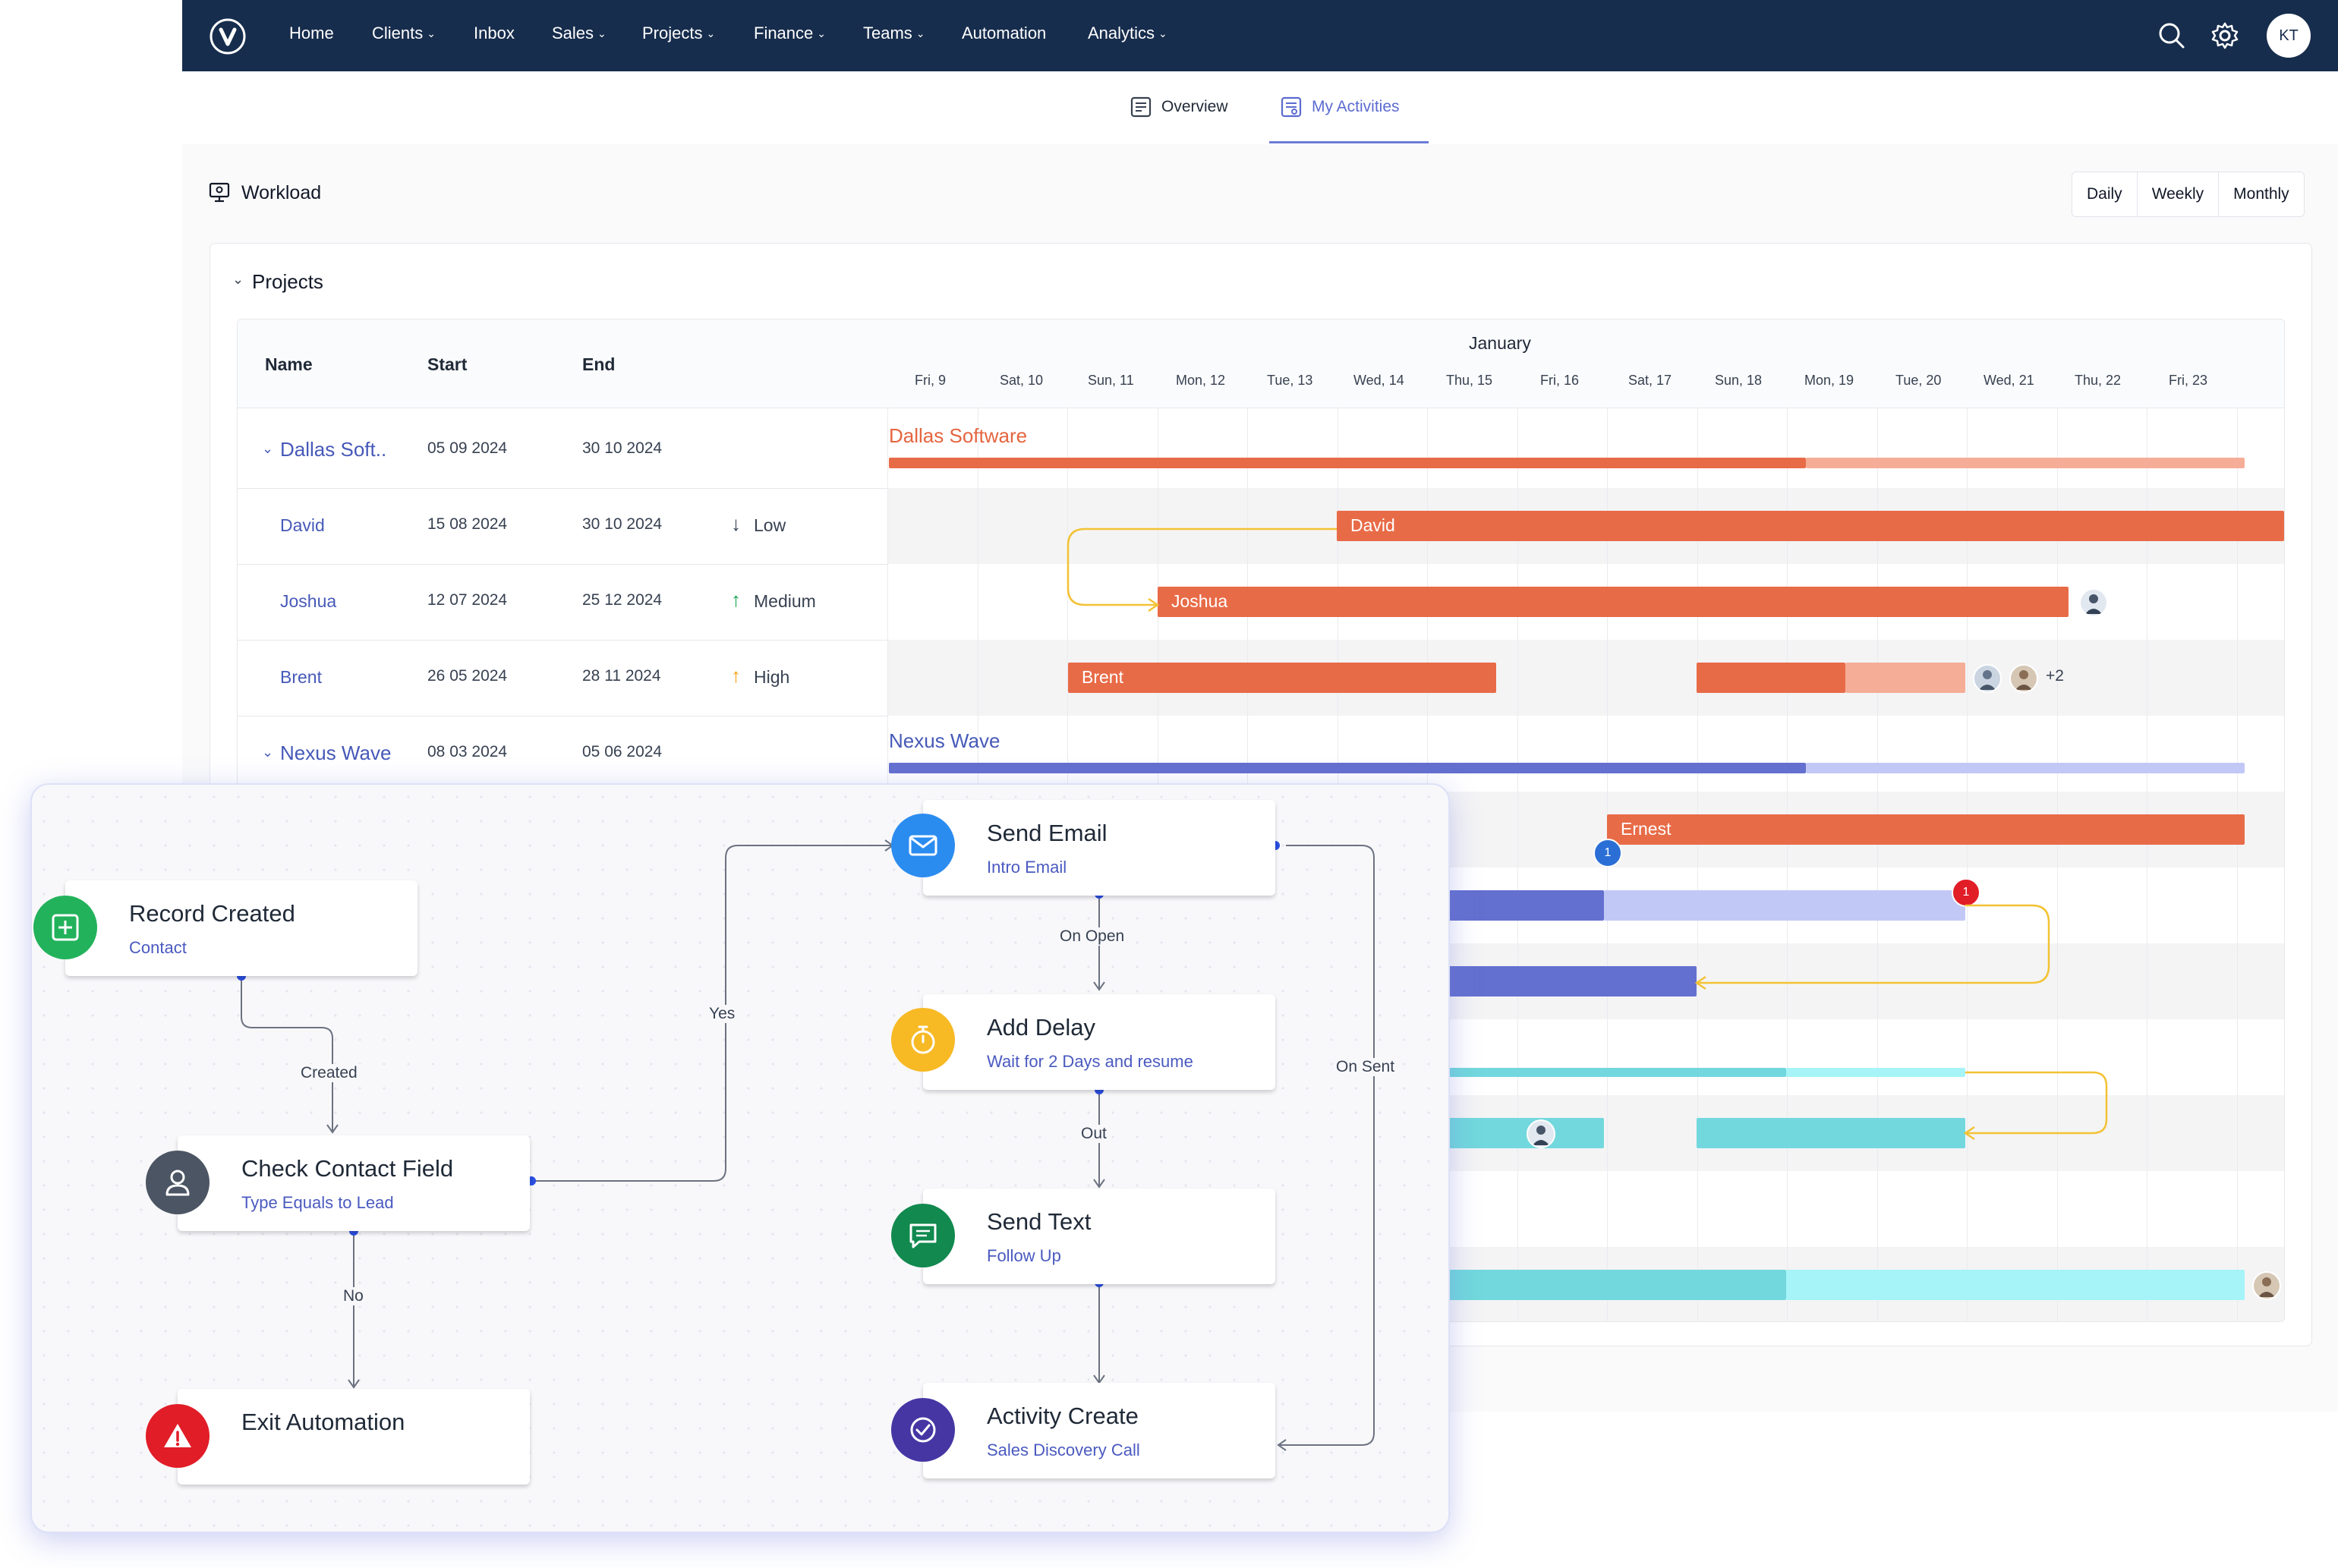  Describe the element at coordinates (1063, 1416) in the screenshot. I see `node-title: Activity Create` at that location.